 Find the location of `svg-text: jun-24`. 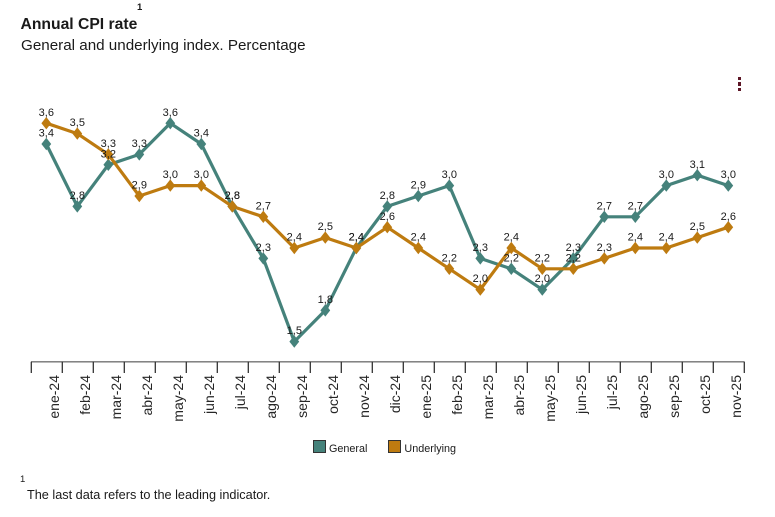

svg-text: jun-24 is located at coordinates (209, 395).